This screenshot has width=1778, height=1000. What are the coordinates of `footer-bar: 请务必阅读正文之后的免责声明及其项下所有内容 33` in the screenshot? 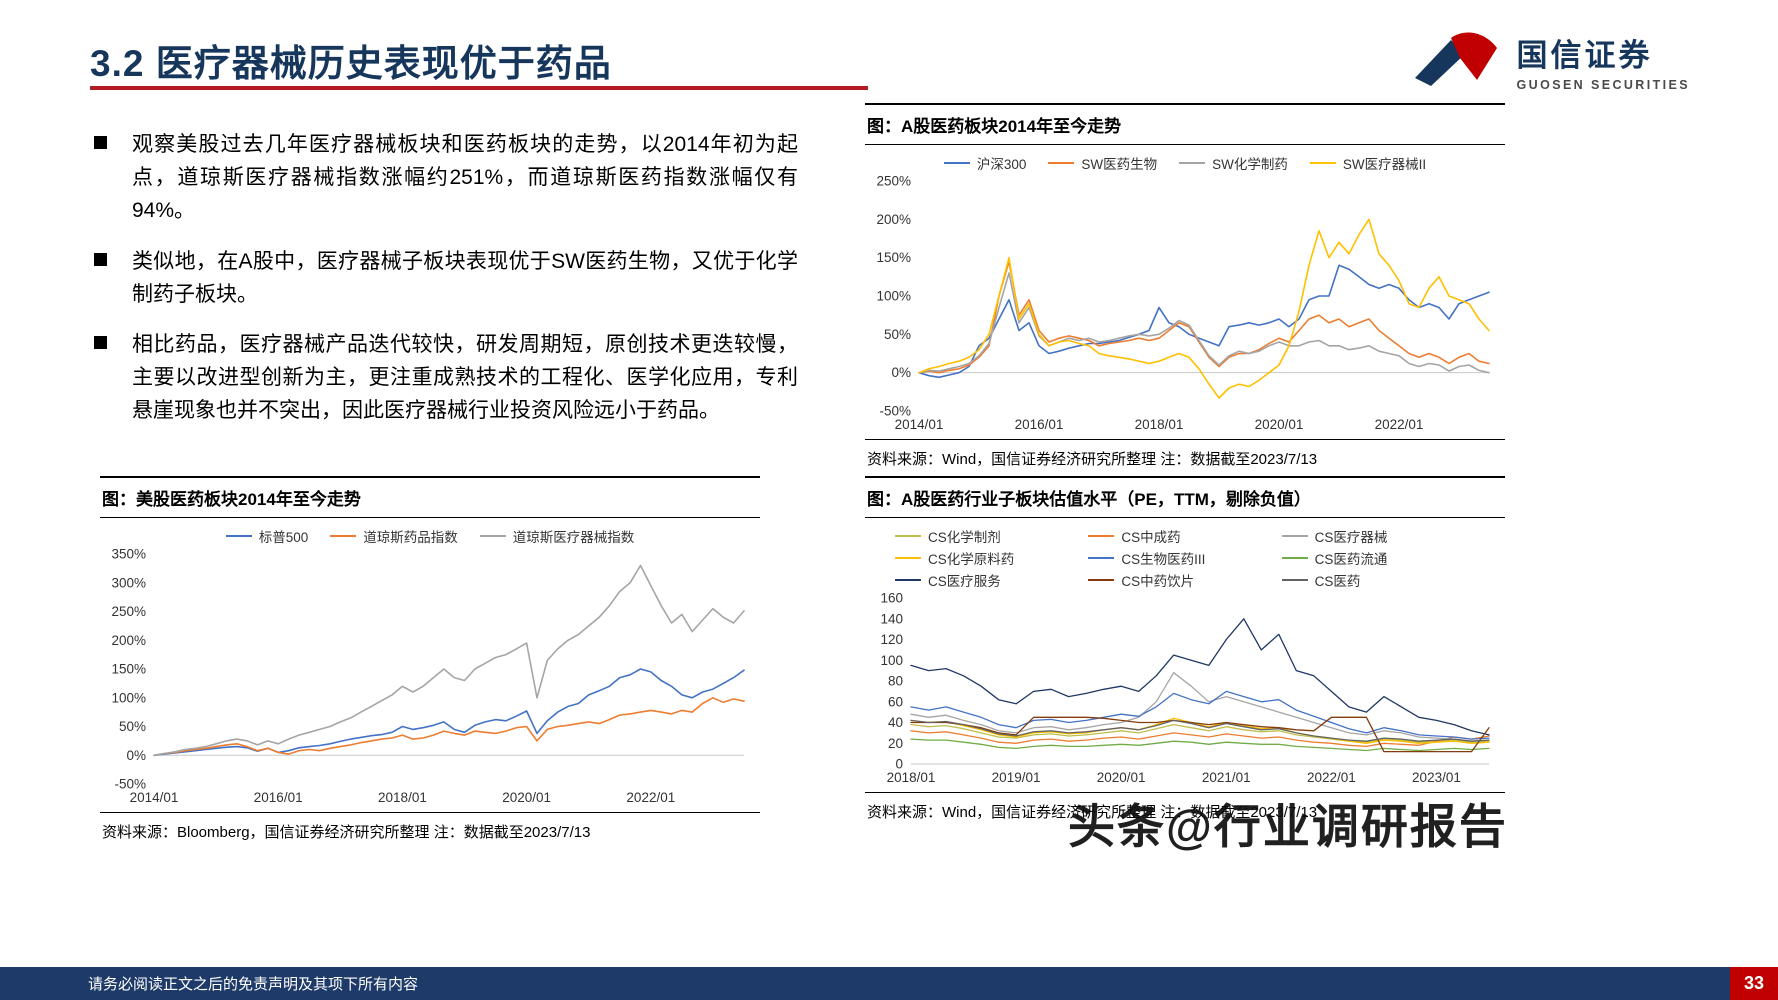 It's located at (889, 983).